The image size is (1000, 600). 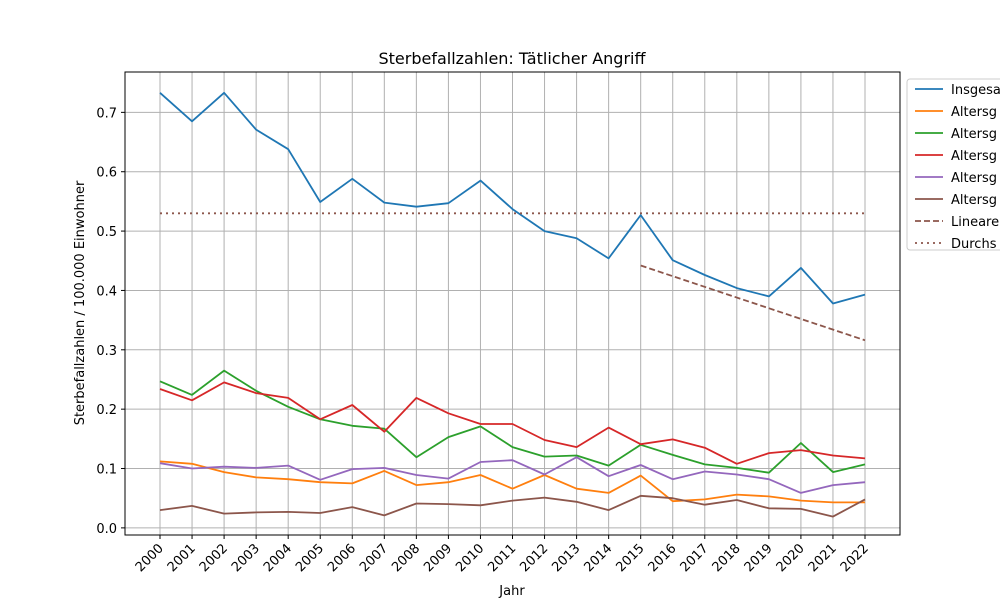 What do you see at coordinates (106, 232) in the screenshot?
I see `y-tick-label: 0.5` at bounding box center [106, 232].